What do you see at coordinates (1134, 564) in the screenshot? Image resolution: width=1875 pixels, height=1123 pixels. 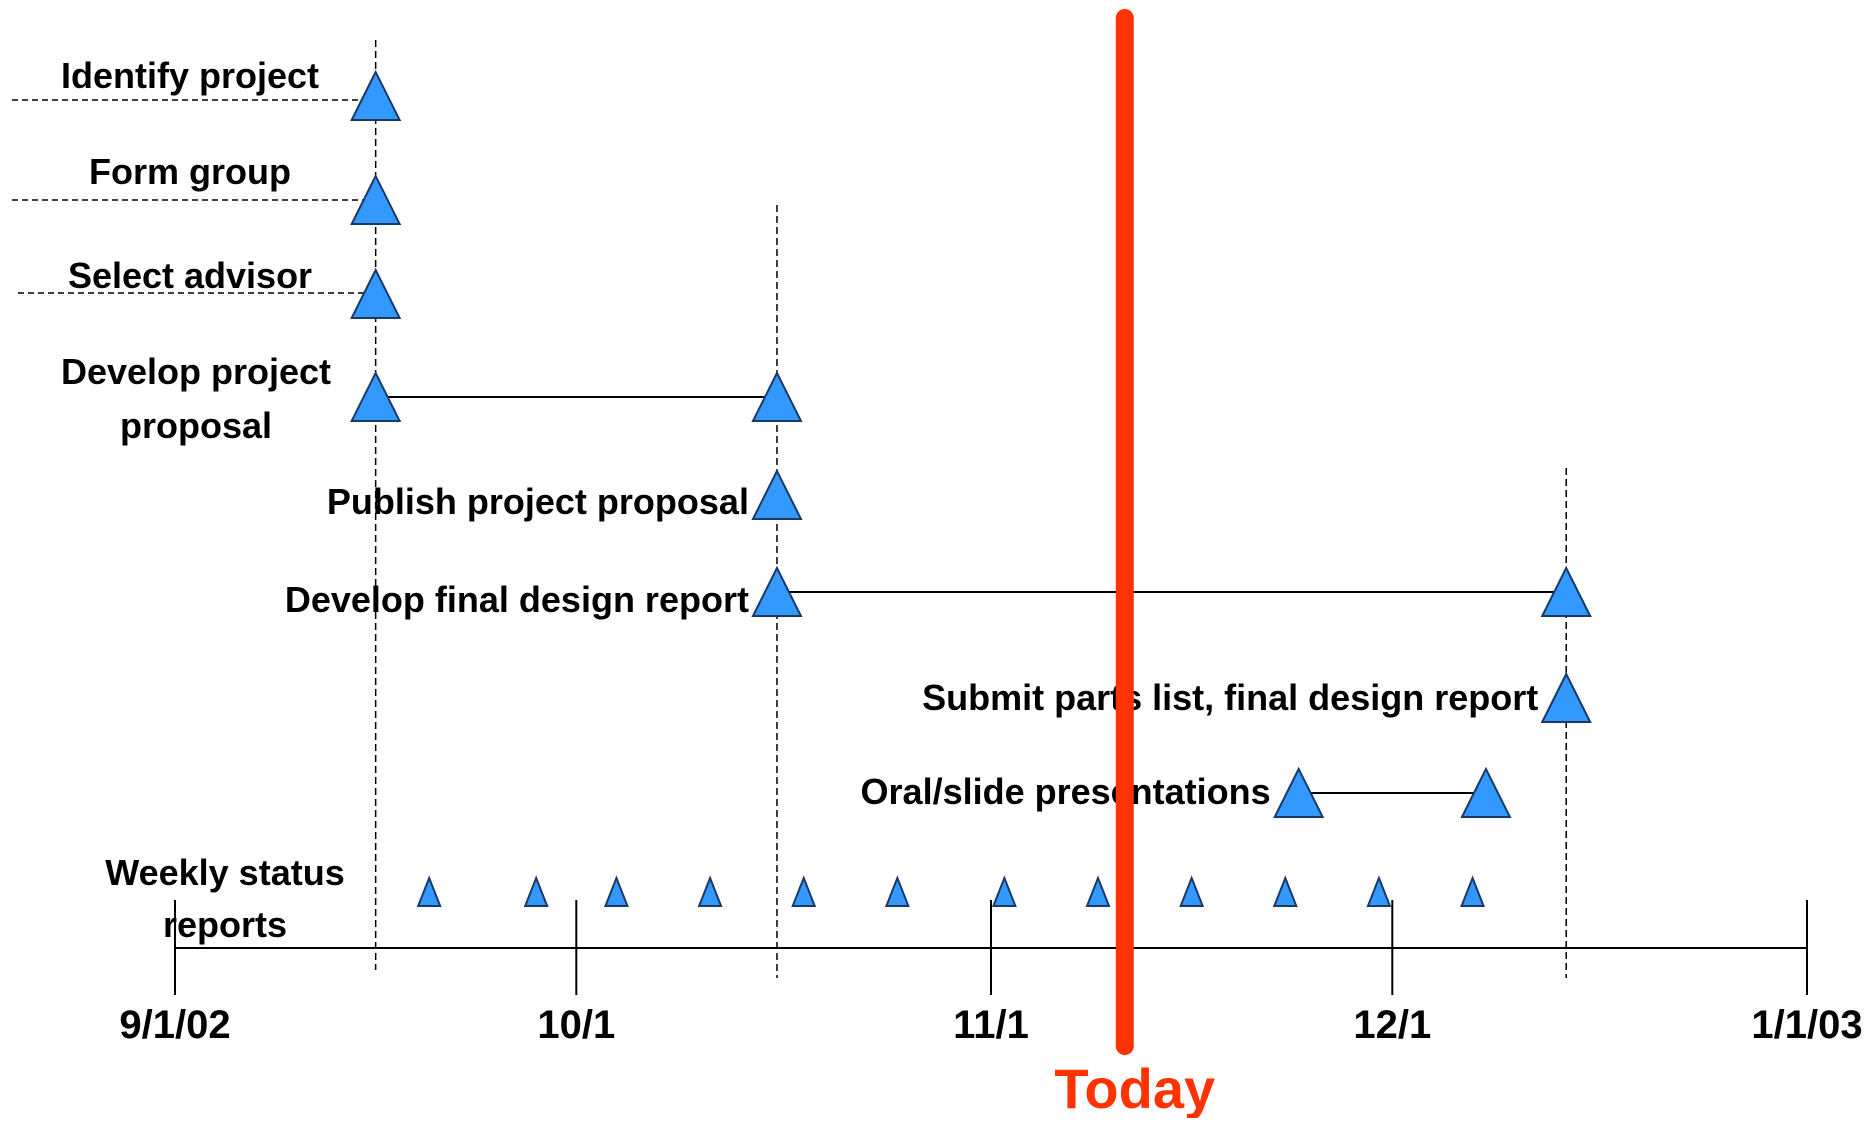 I see `today-marker: Today` at bounding box center [1134, 564].